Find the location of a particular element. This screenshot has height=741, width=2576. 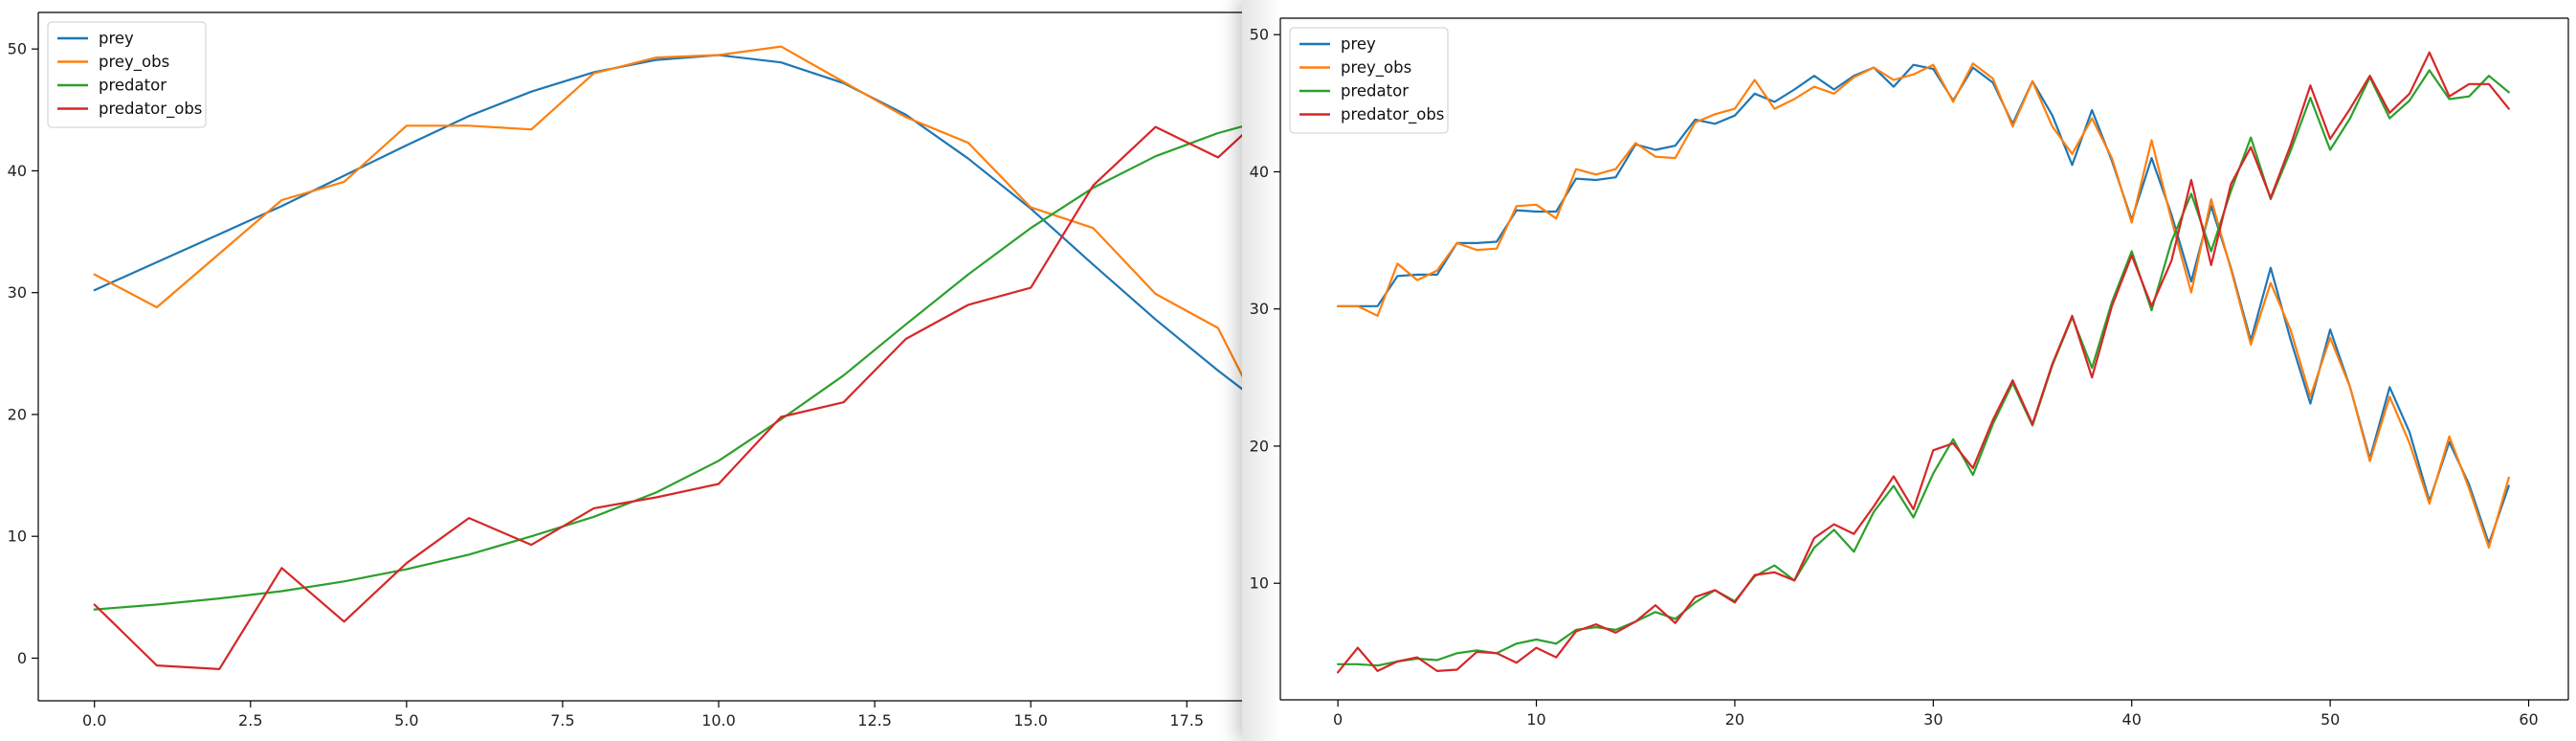

x-tick-label: 2.5 is located at coordinates (250, 721).